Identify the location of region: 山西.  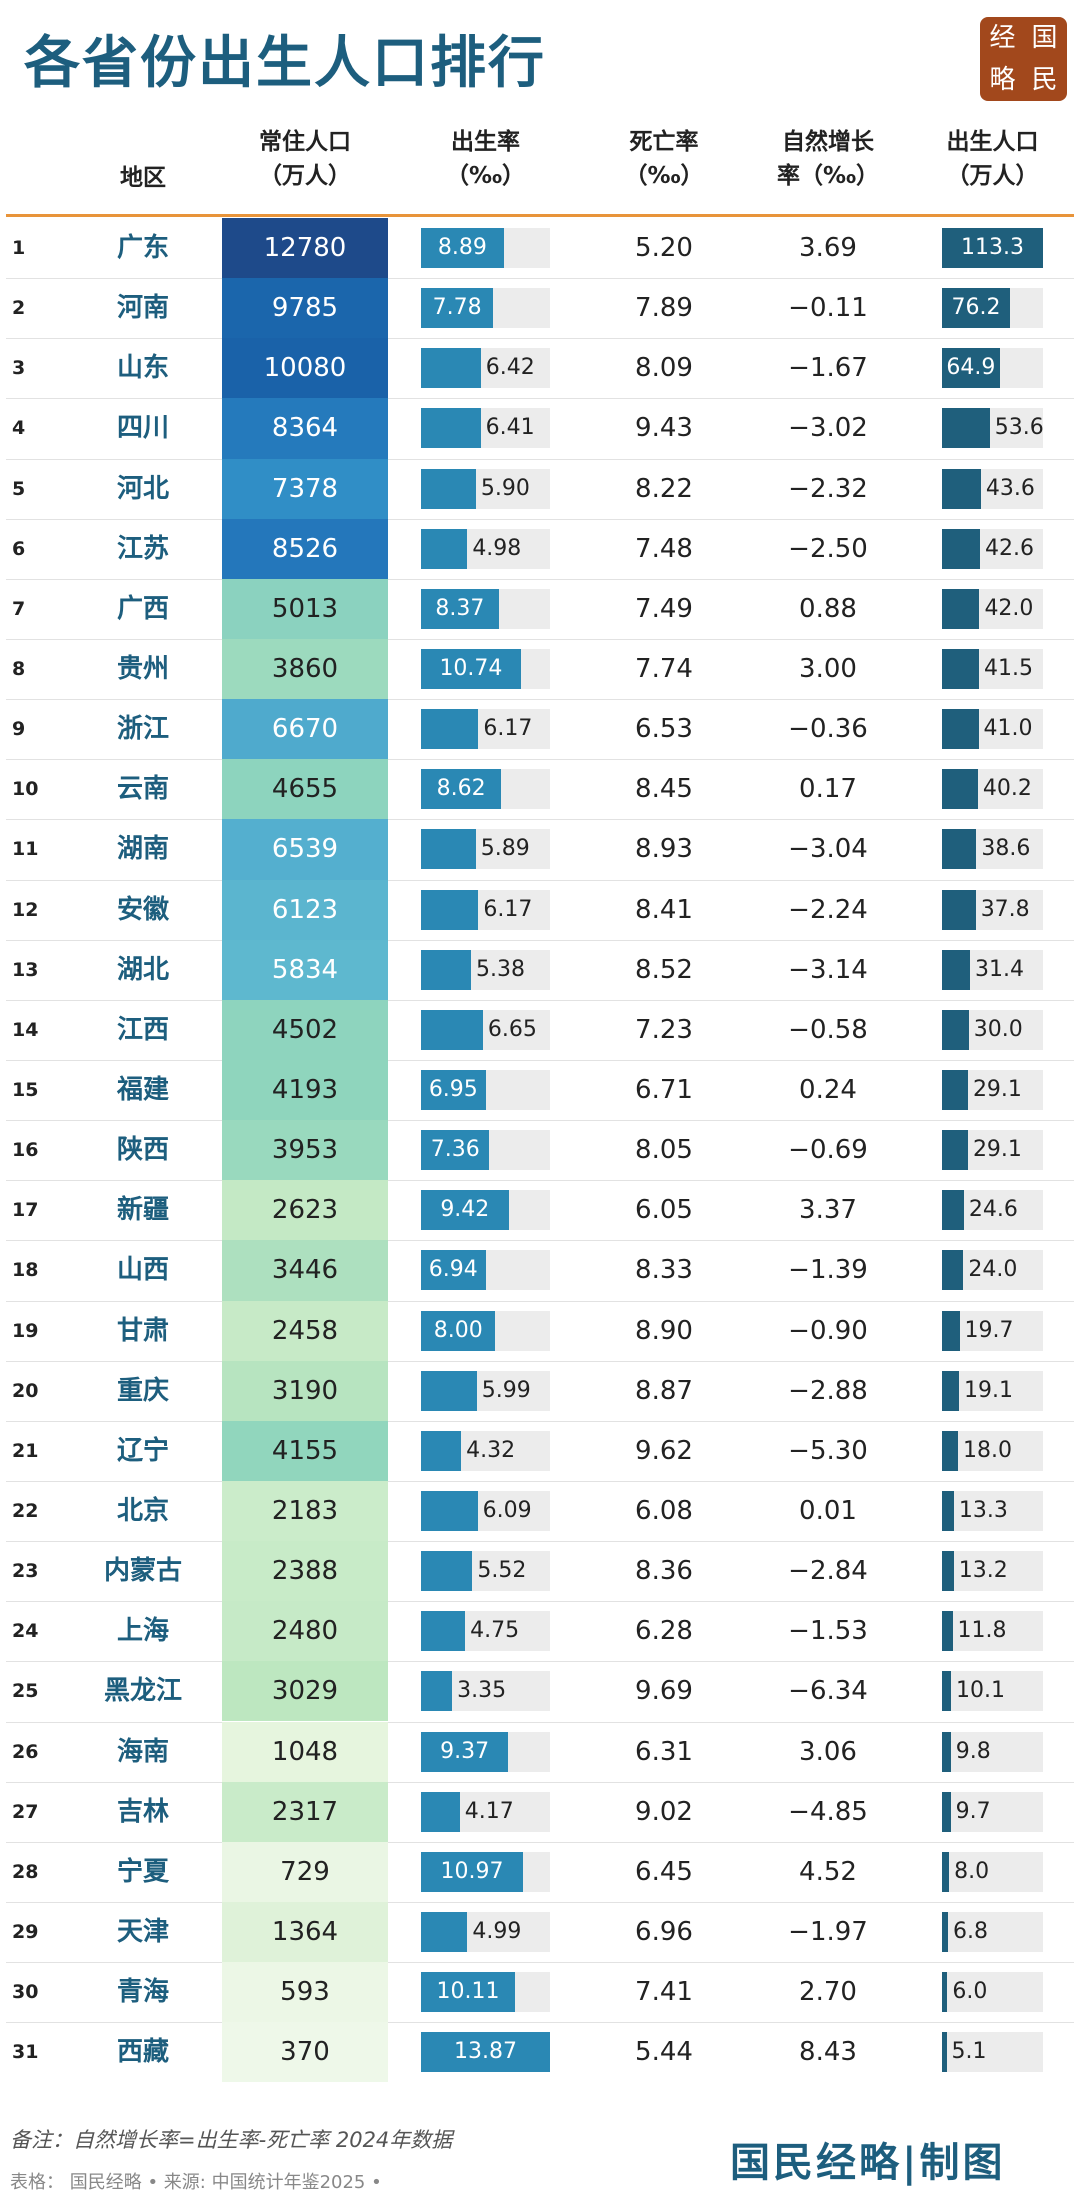
(142, 1270).